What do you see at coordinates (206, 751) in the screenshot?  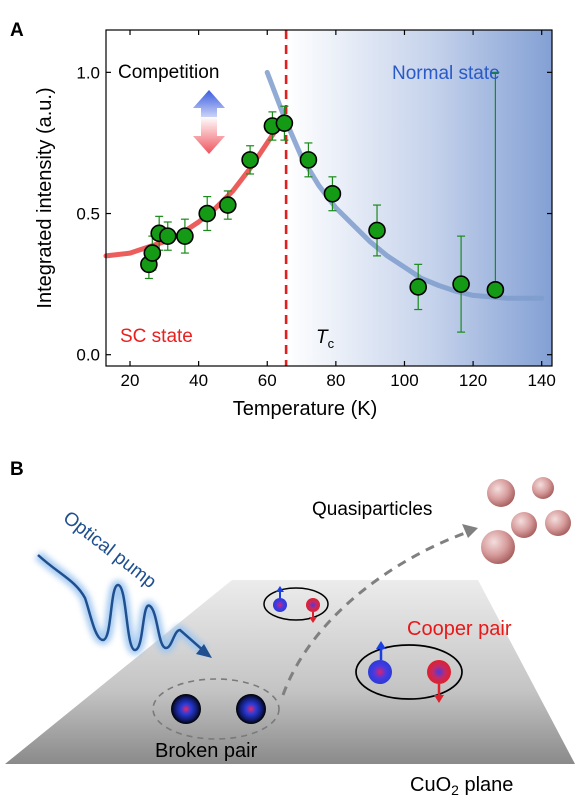 I see `broken-pair-label: Broken pair` at bounding box center [206, 751].